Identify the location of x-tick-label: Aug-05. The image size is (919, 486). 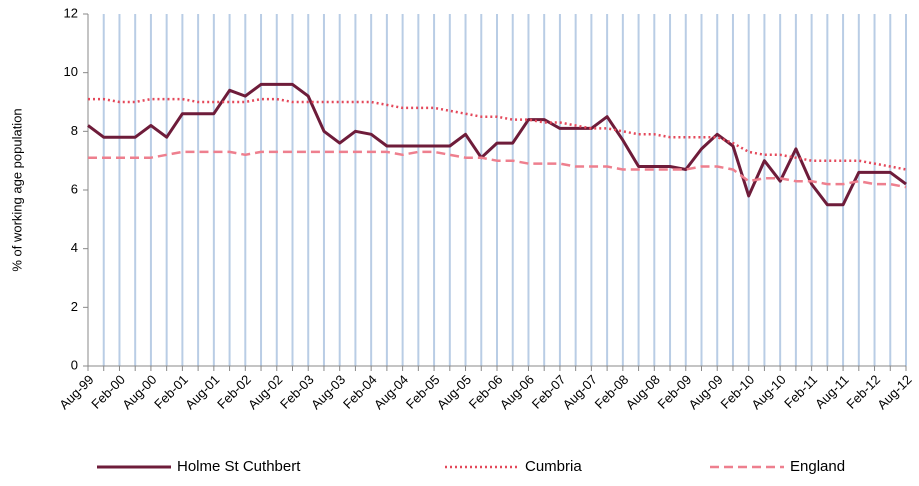
(454, 392).